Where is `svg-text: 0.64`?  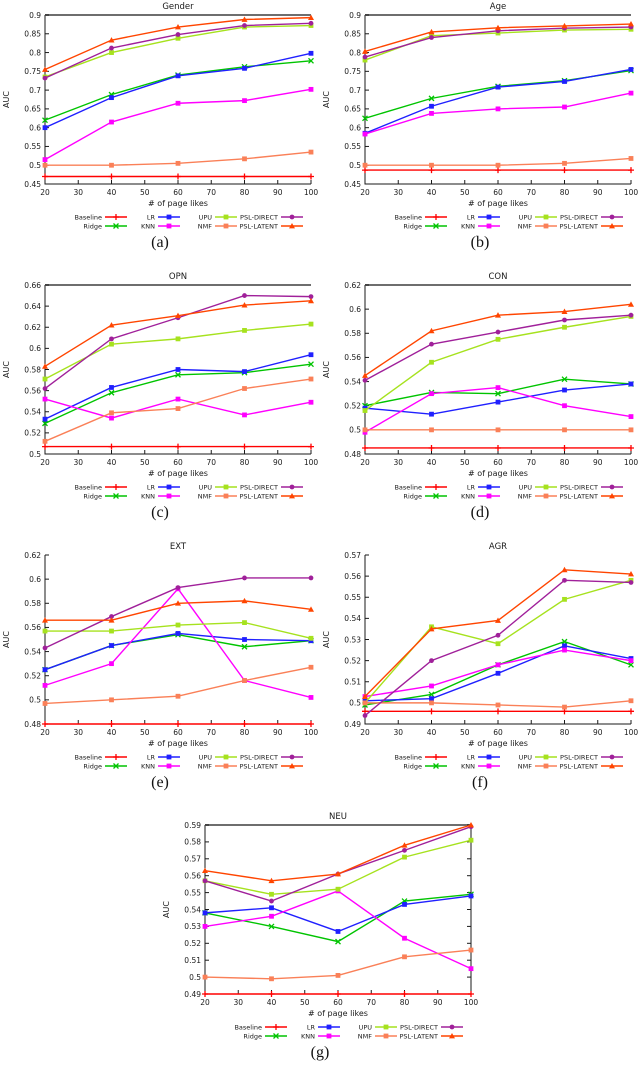
svg-text: 0.64 is located at coordinates (32, 306).